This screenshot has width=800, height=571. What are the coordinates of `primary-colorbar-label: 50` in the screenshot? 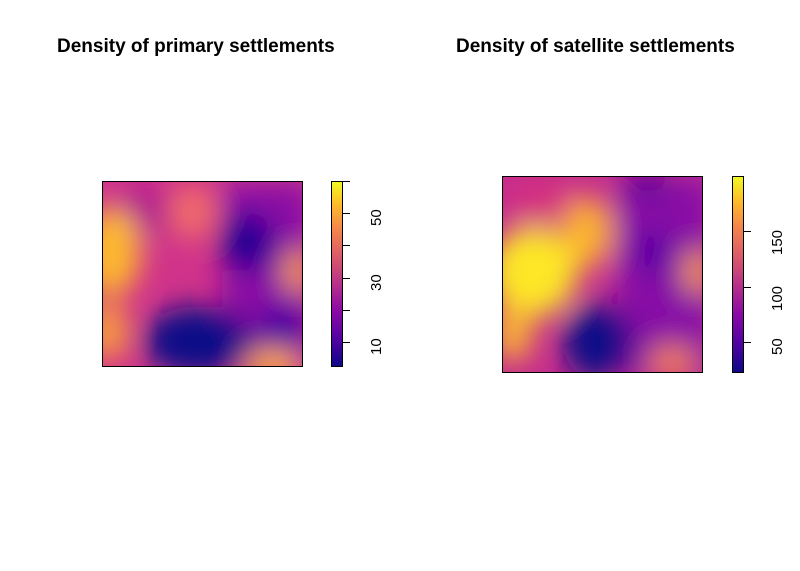 It's located at (376, 217).